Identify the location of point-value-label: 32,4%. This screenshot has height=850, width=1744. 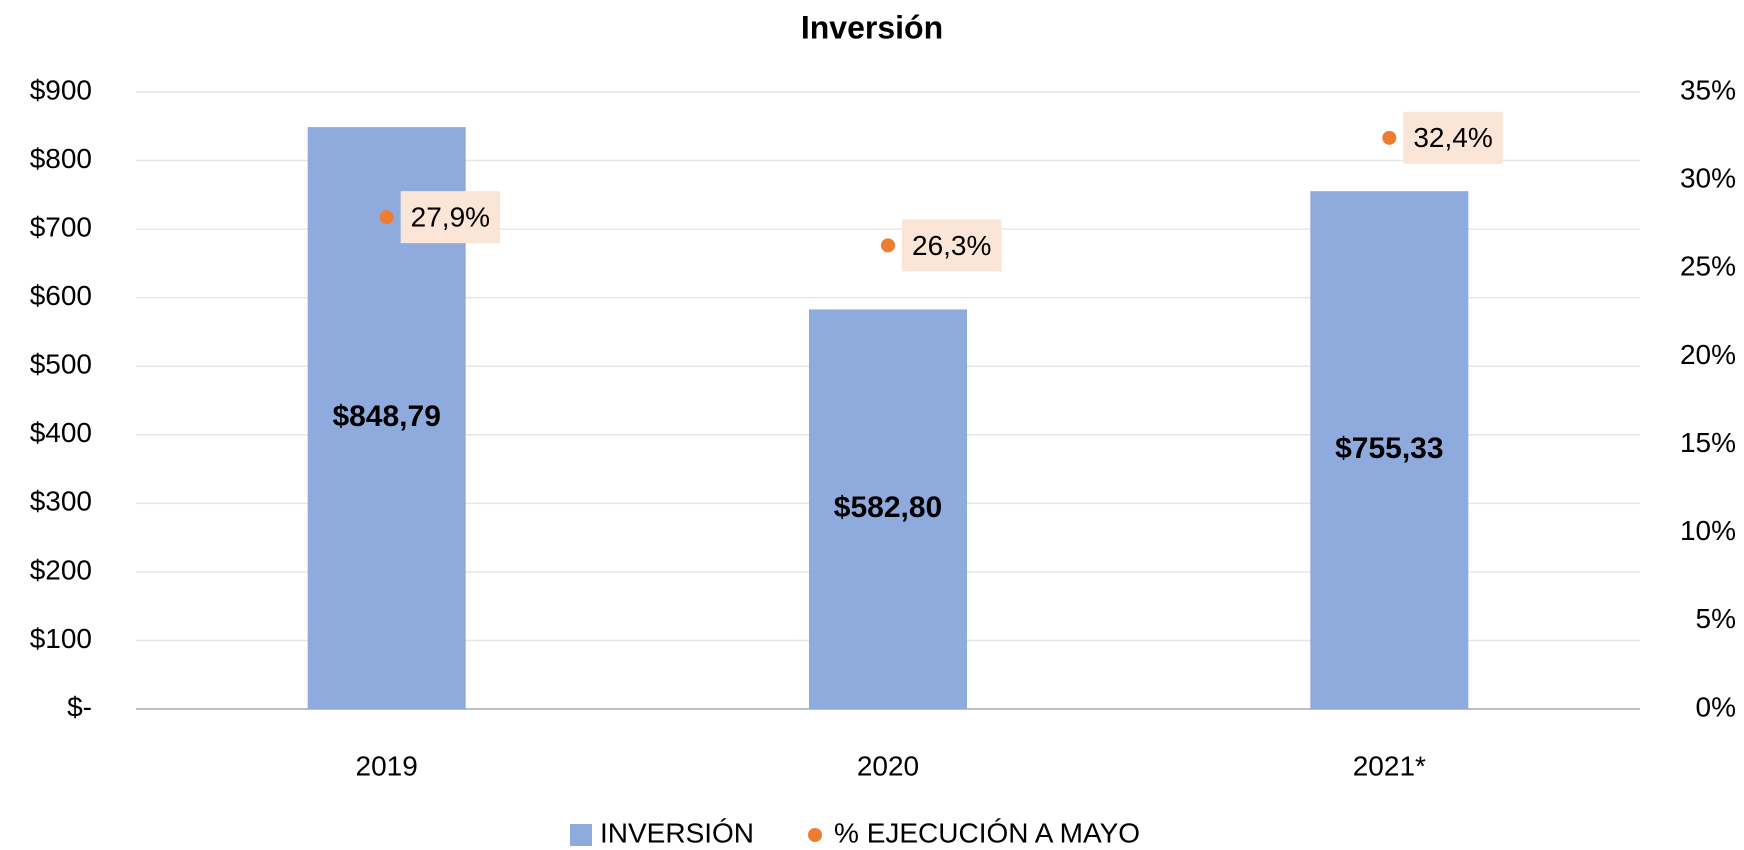
(1452, 137).